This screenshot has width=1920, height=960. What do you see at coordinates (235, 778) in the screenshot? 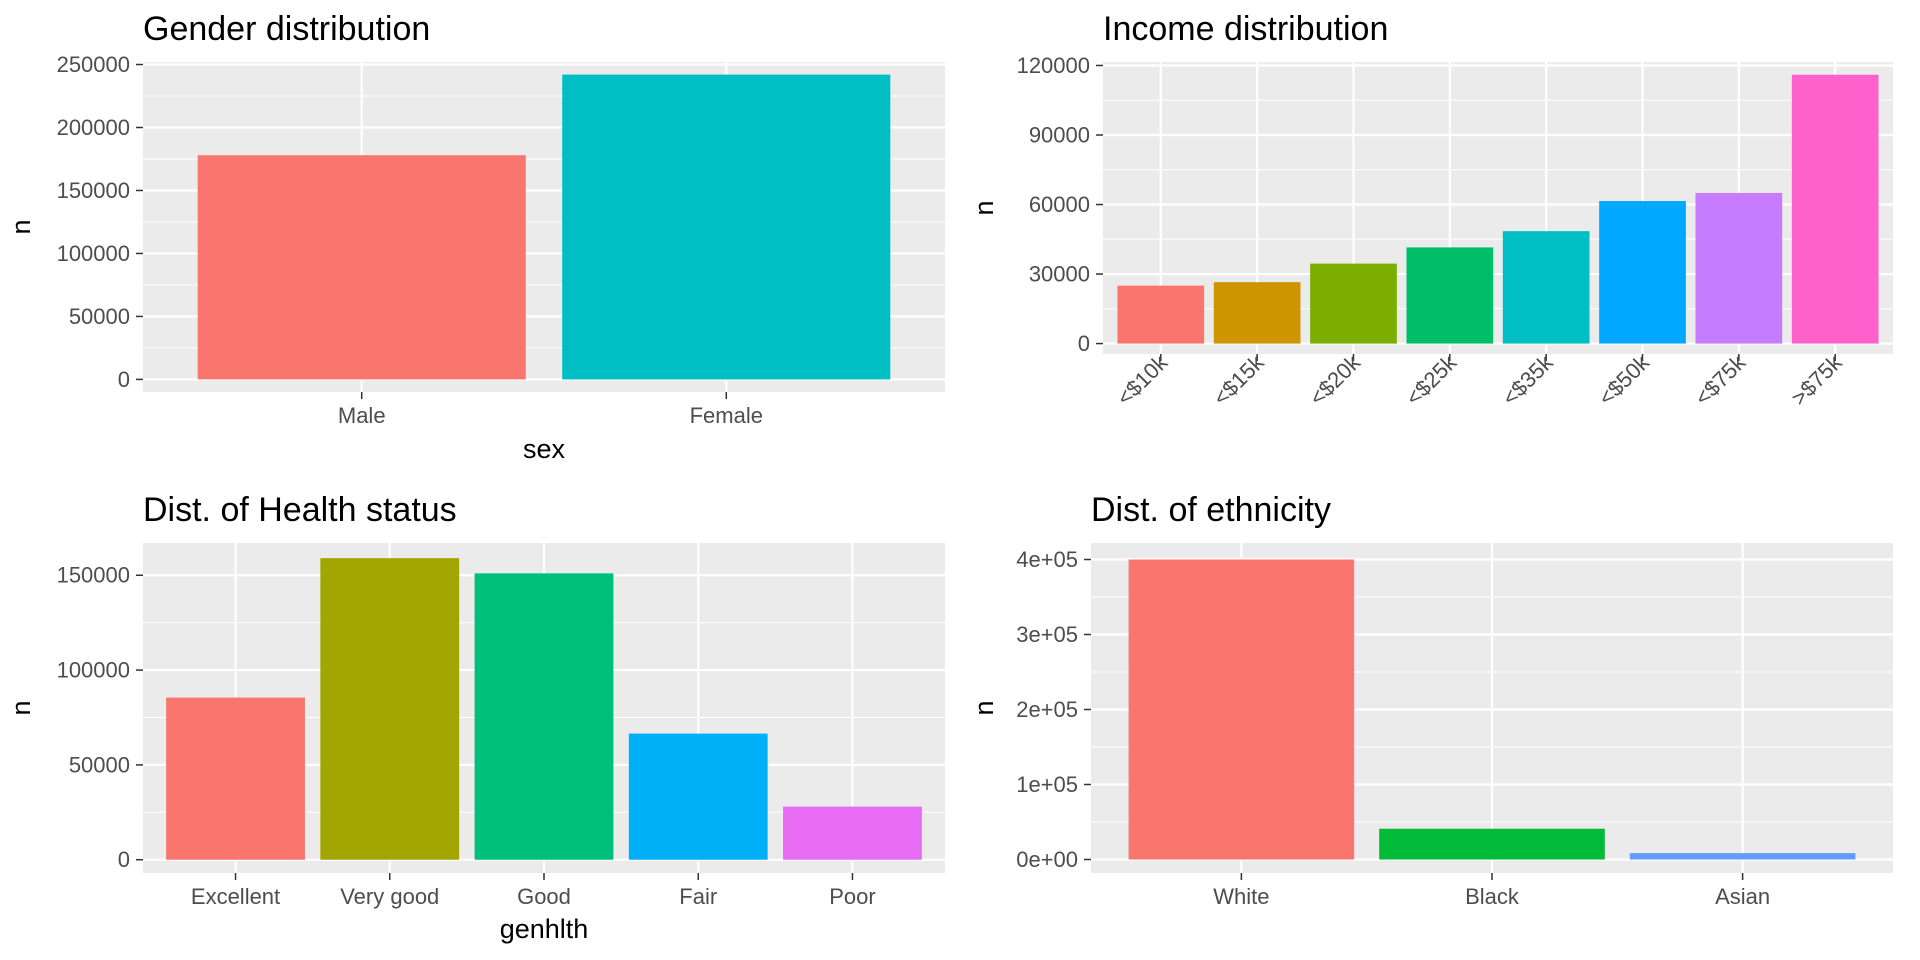
I see `bar-Excellent` at bounding box center [235, 778].